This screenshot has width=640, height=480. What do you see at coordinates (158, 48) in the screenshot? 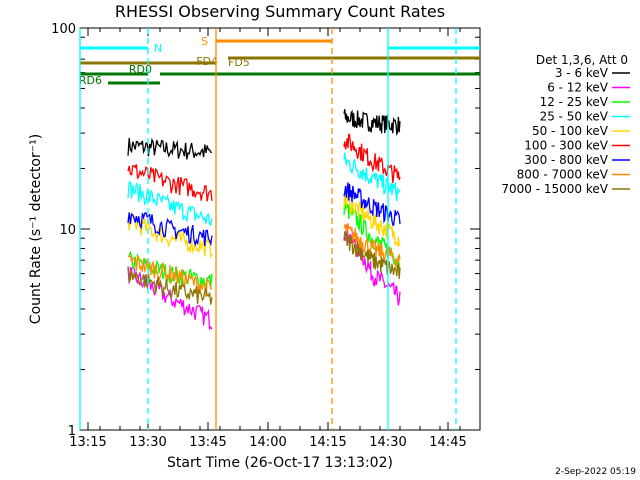
I see `flag-label: N` at bounding box center [158, 48].